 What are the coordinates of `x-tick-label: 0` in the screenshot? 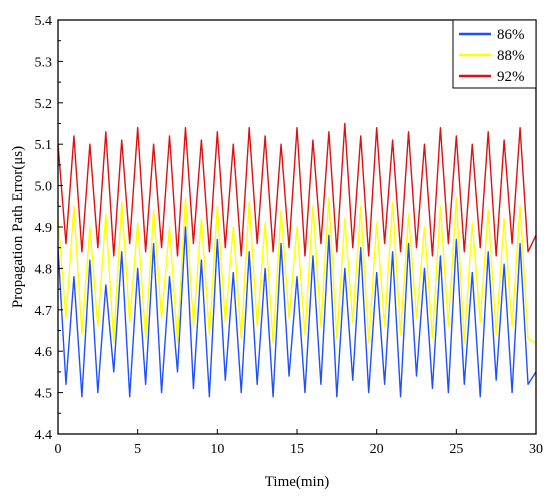 It's located at (58, 449).